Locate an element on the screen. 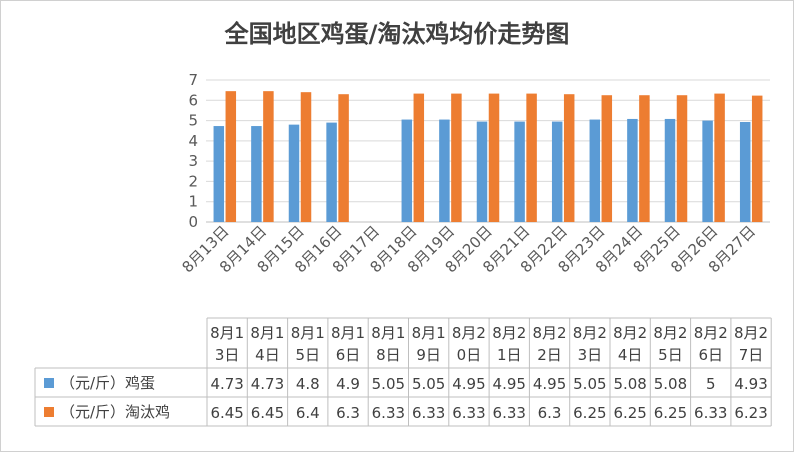  y-tick-label: 1 is located at coordinates (193, 202).